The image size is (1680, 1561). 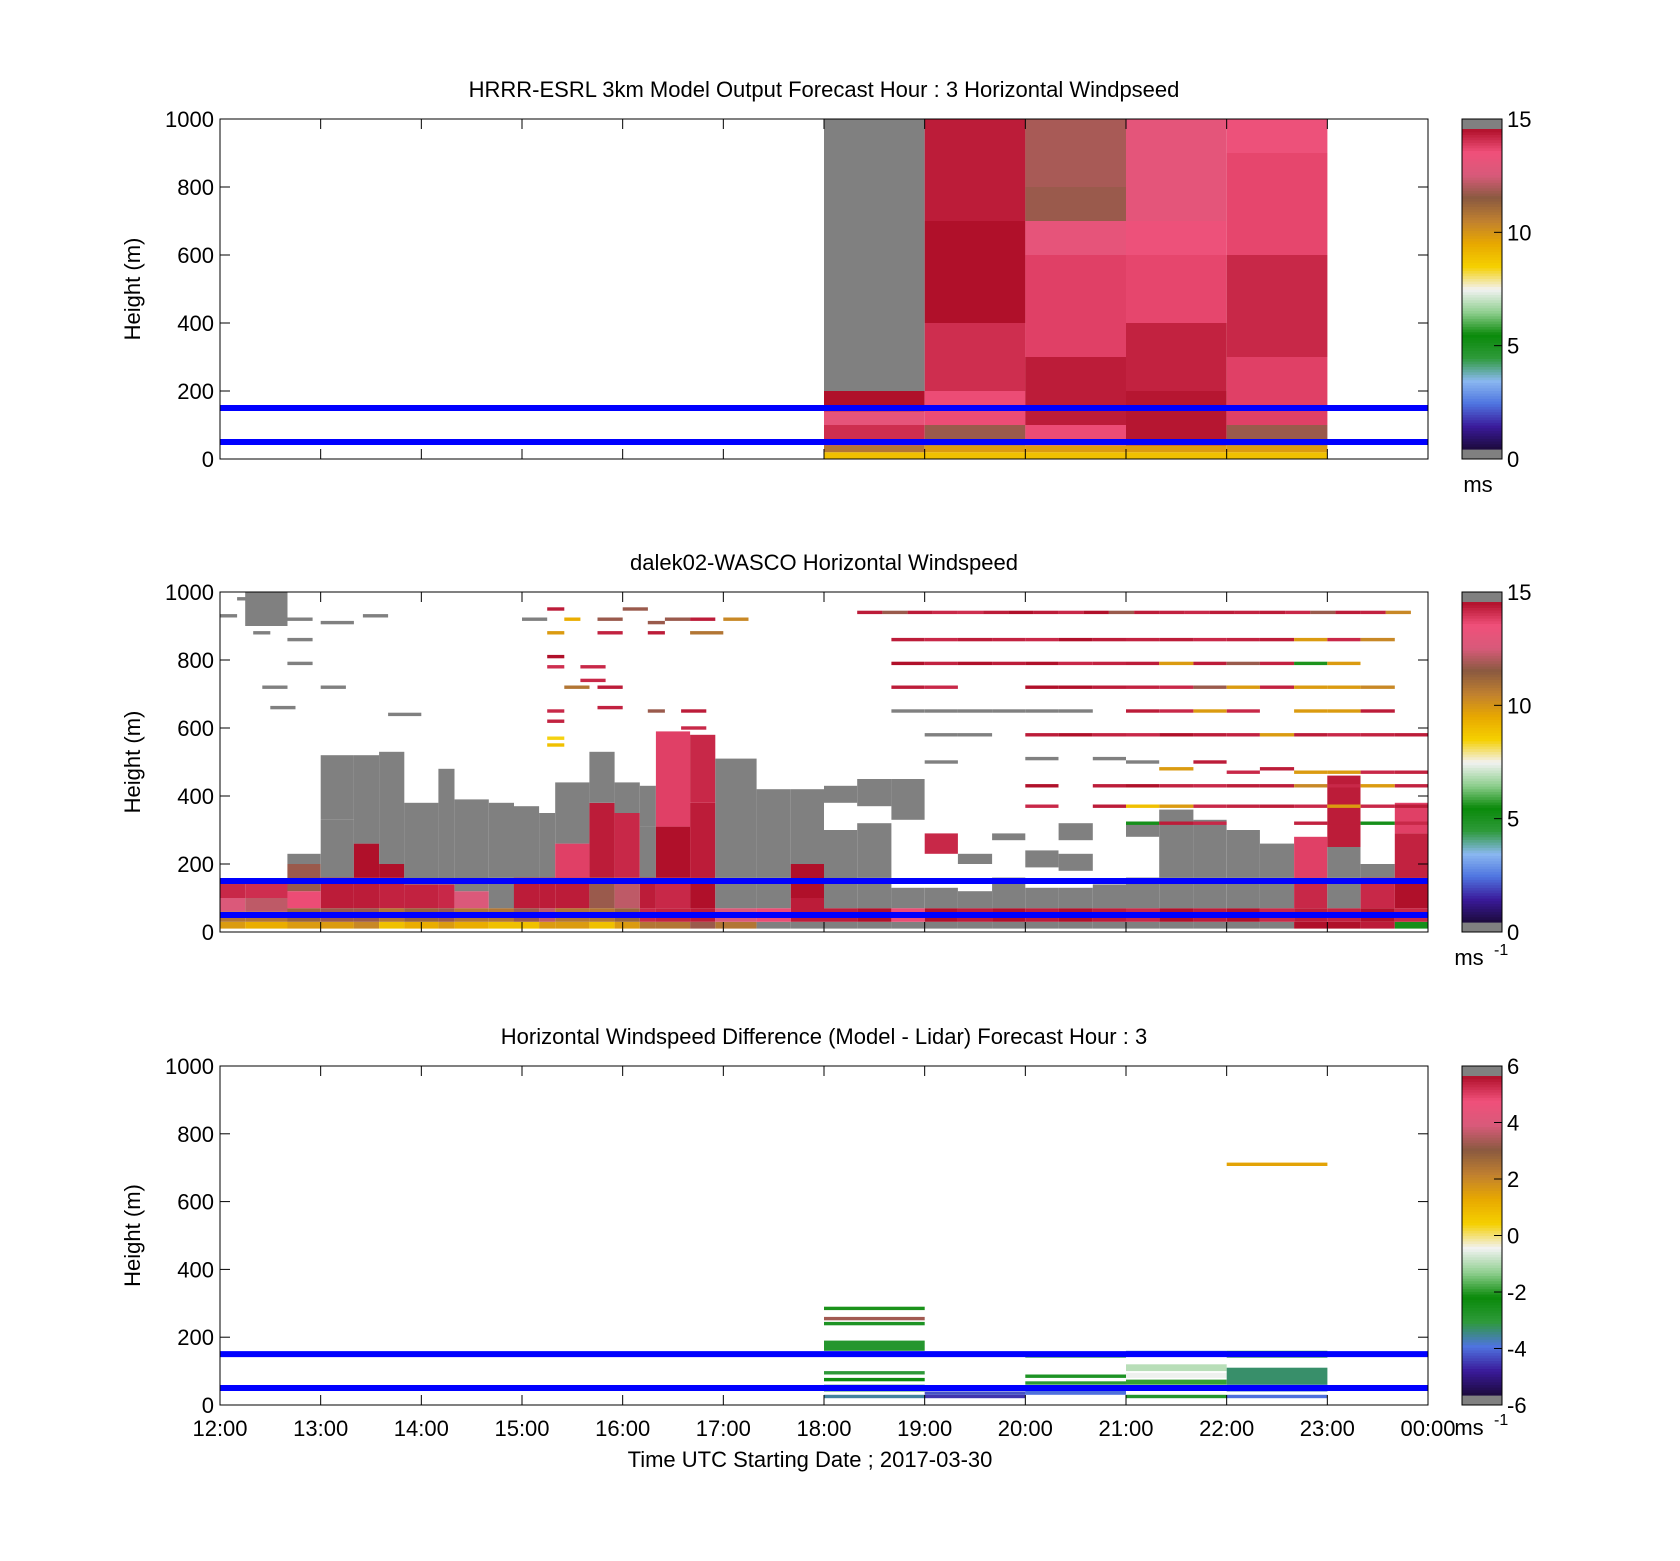 What do you see at coordinates (1490, 1247) in the screenshot?
I see `colorbar: -6 -4 -2 0 2 4 6 ms -1` at bounding box center [1490, 1247].